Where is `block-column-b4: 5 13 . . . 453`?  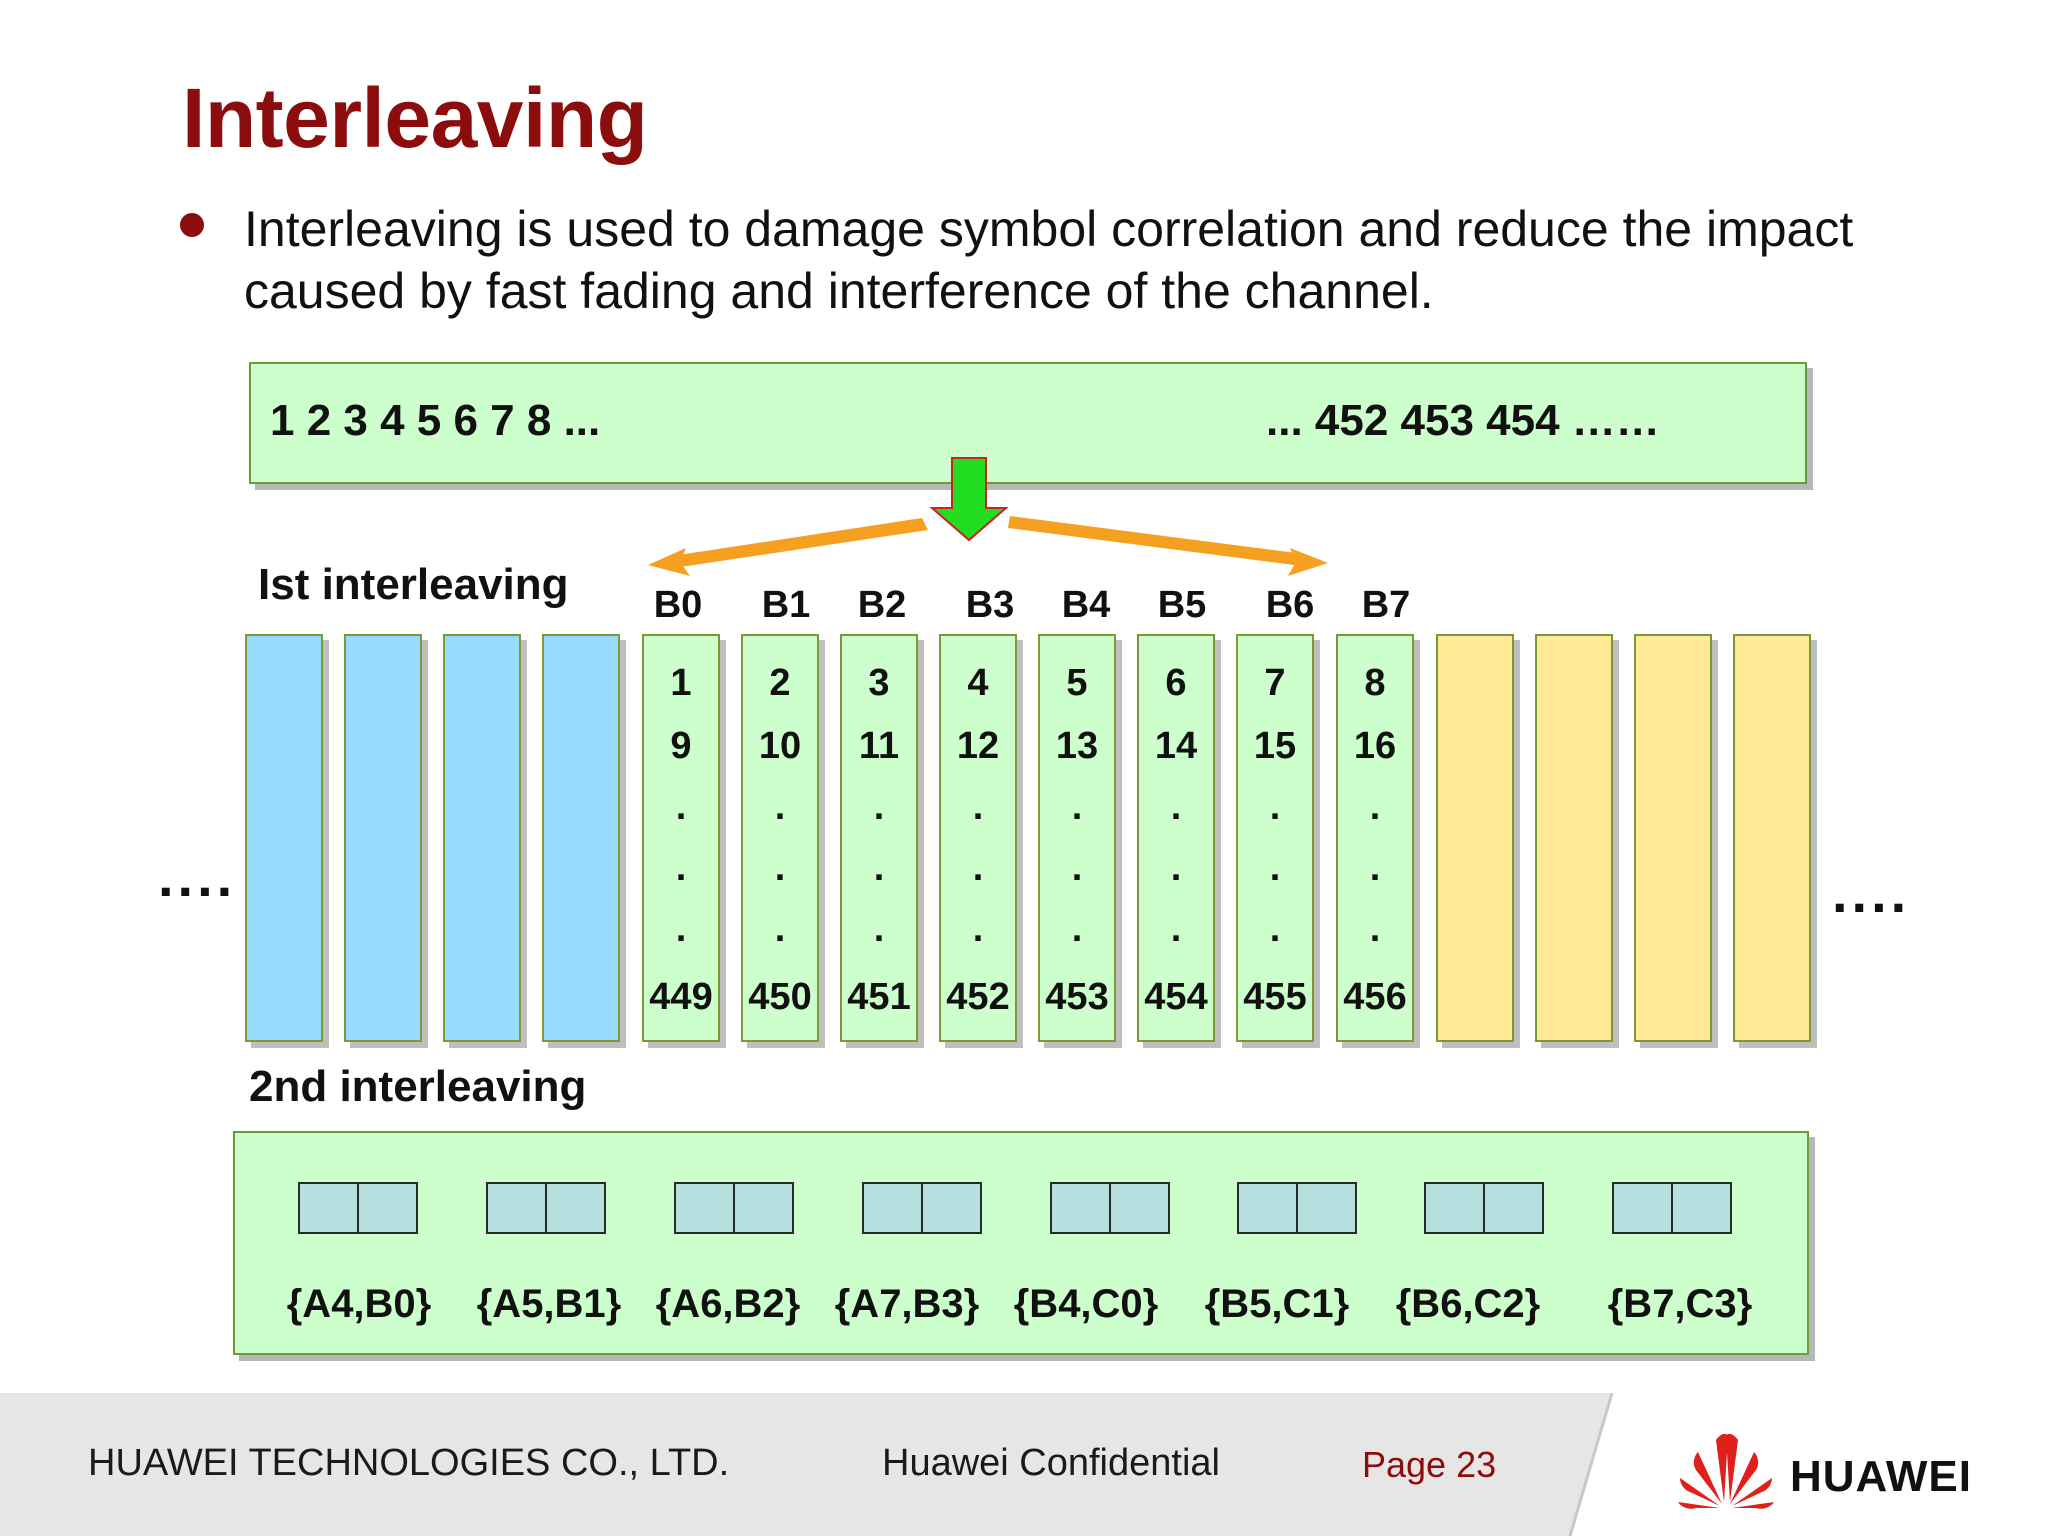 block-column-b4: 5 13 . . . 453 is located at coordinates (1077, 838).